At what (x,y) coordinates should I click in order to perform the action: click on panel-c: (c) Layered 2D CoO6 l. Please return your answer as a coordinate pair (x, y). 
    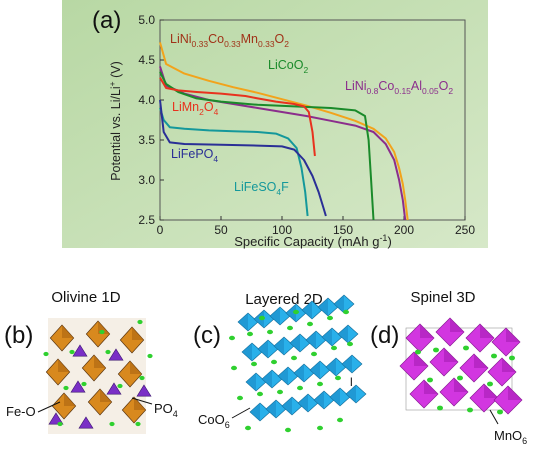
    Looking at the image, I should click on (280, 362).